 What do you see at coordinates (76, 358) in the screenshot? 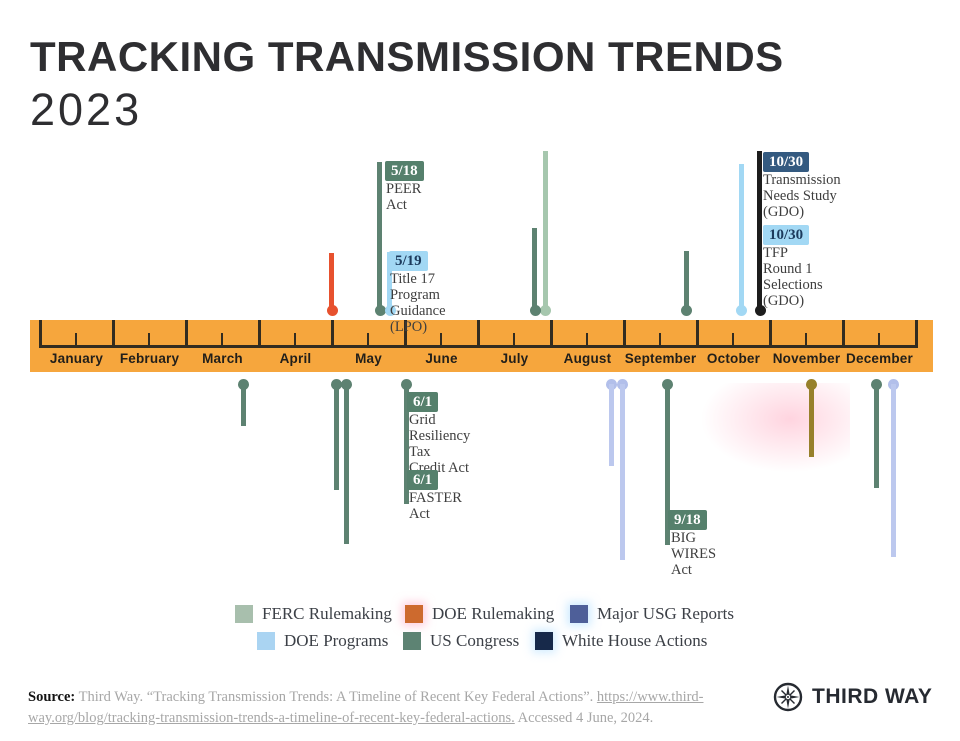
I see `month-label: January` at bounding box center [76, 358].